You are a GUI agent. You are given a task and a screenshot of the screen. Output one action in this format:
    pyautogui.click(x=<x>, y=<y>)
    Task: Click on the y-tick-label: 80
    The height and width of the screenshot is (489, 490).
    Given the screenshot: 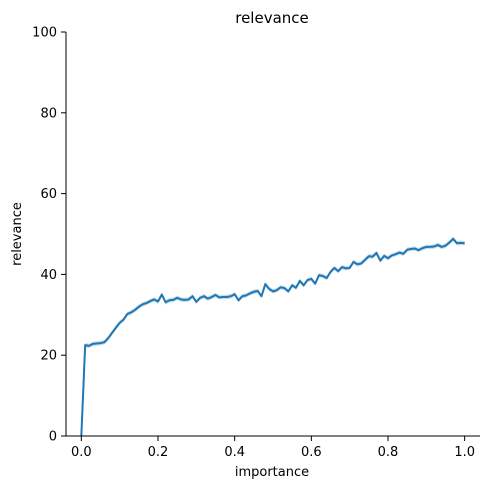 What is the action you would take?
    pyautogui.click(x=48, y=113)
    